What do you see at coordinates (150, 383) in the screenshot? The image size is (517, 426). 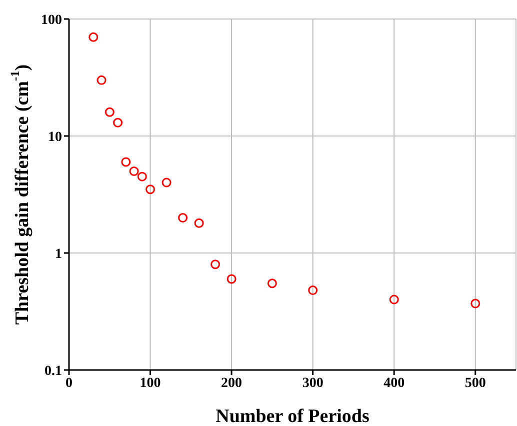 I see `x-tick-label: 100` at bounding box center [150, 383].